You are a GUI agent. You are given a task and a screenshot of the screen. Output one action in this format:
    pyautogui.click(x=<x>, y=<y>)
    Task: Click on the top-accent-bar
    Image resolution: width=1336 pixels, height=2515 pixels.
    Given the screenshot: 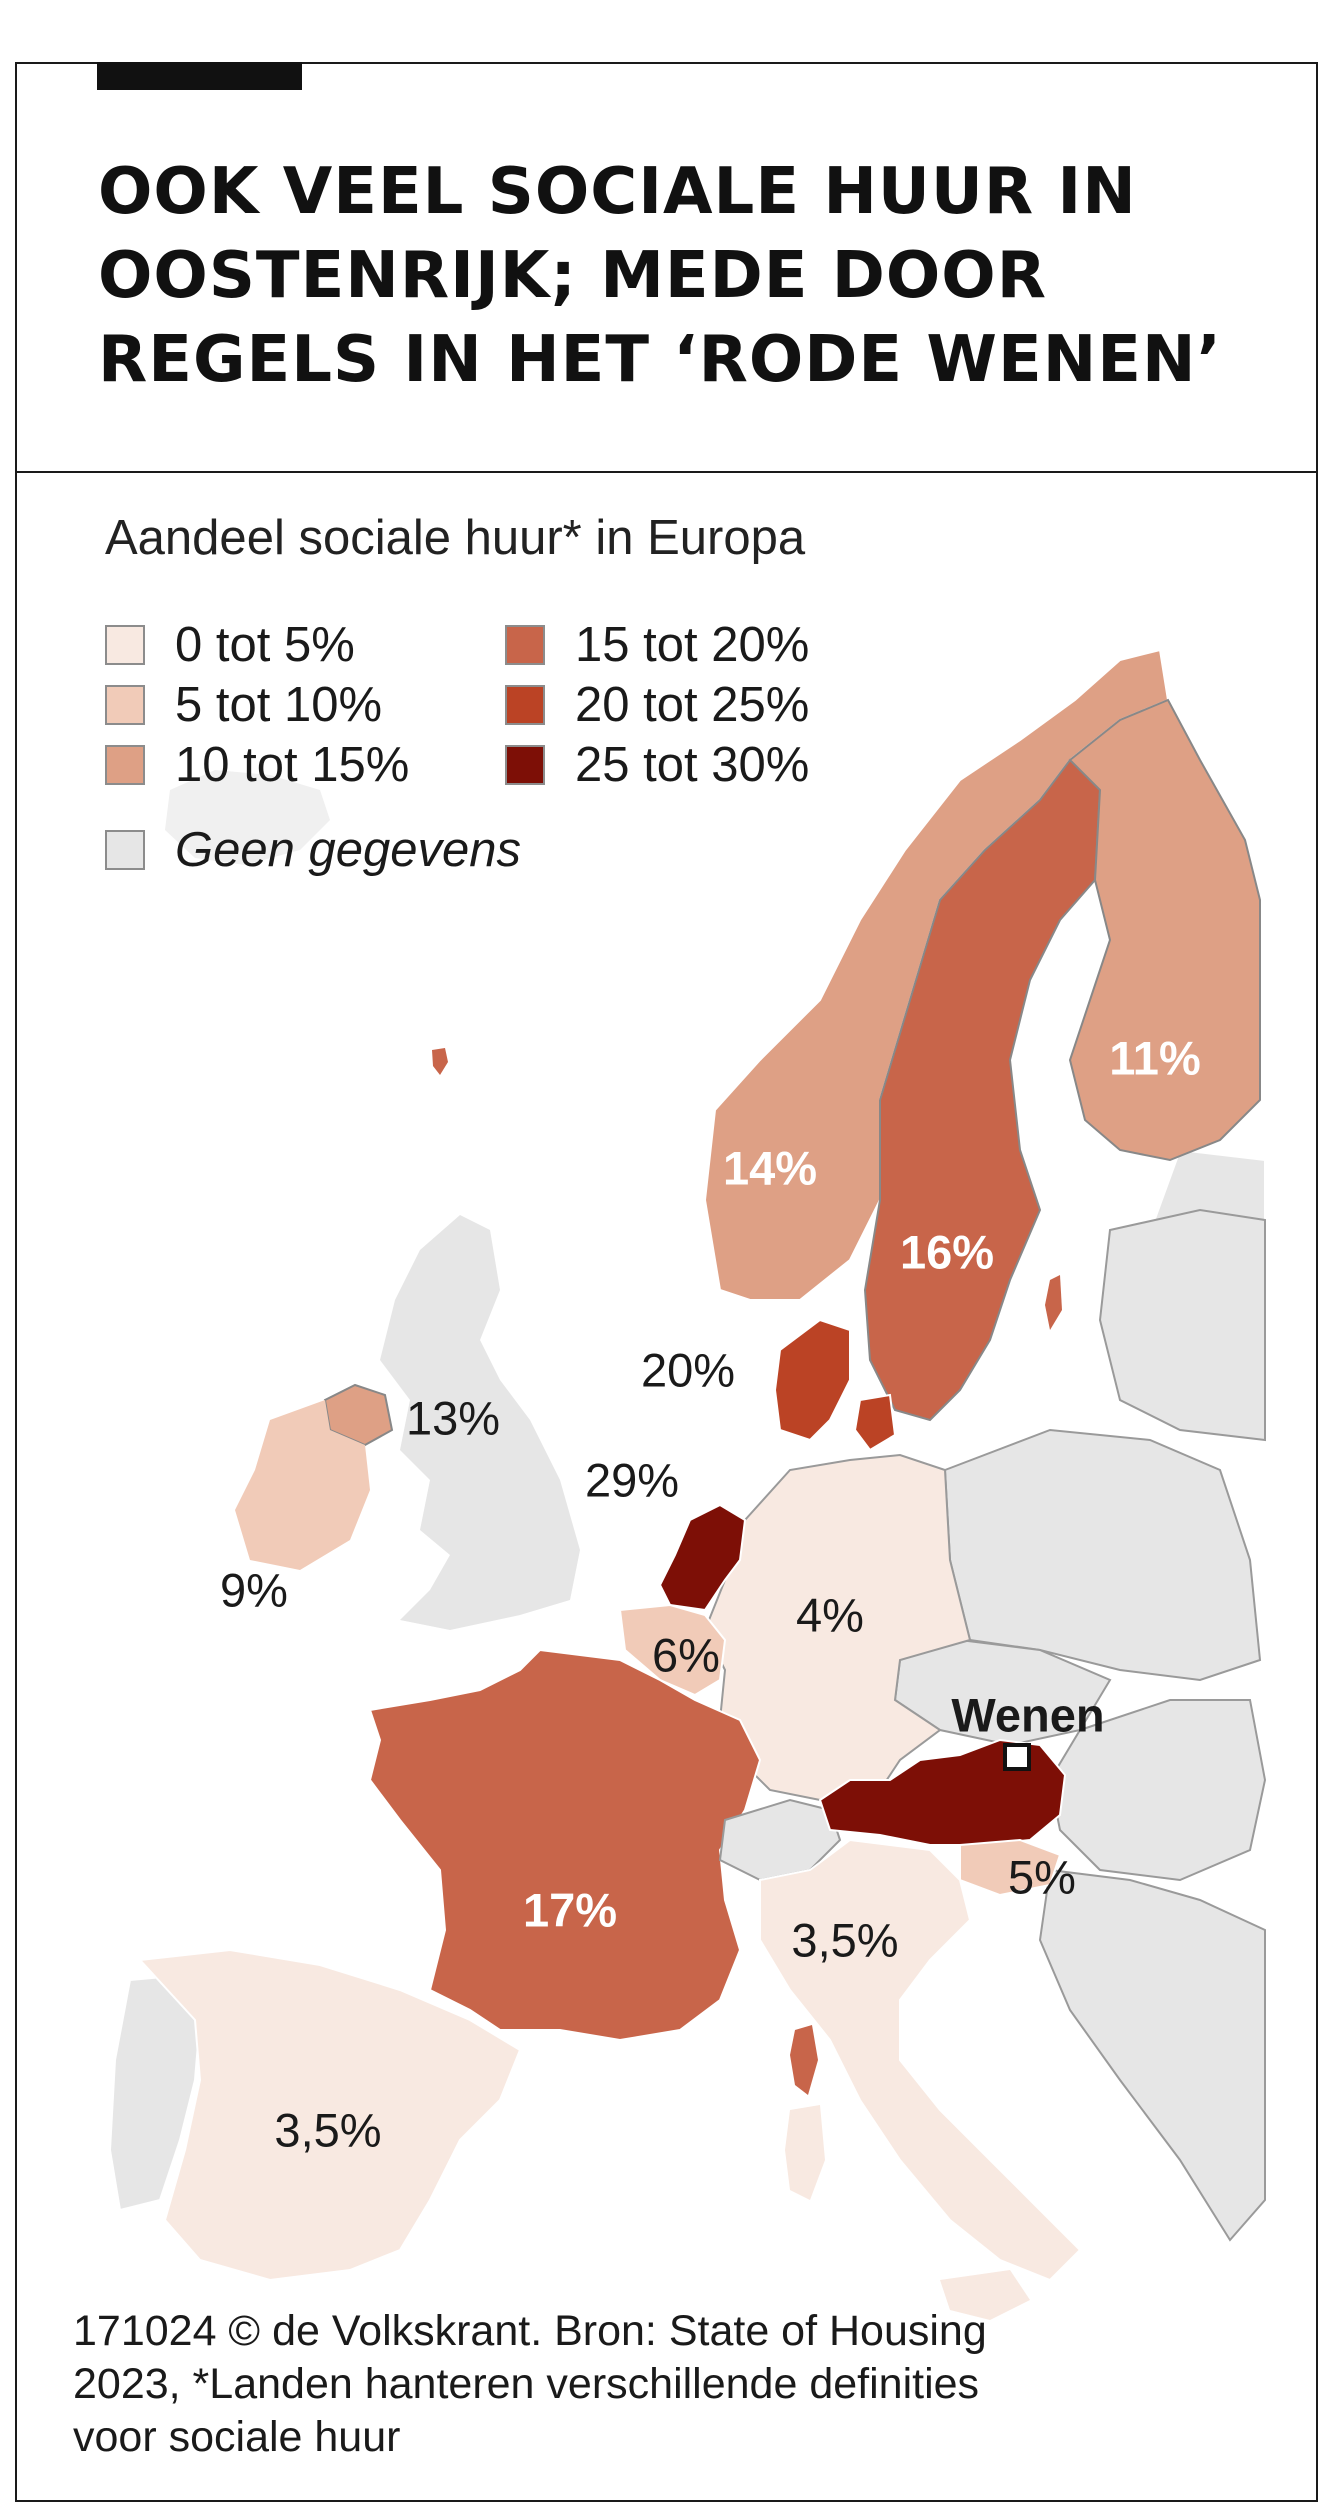 What is the action you would take?
    pyautogui.click(x=199, y=76)
    